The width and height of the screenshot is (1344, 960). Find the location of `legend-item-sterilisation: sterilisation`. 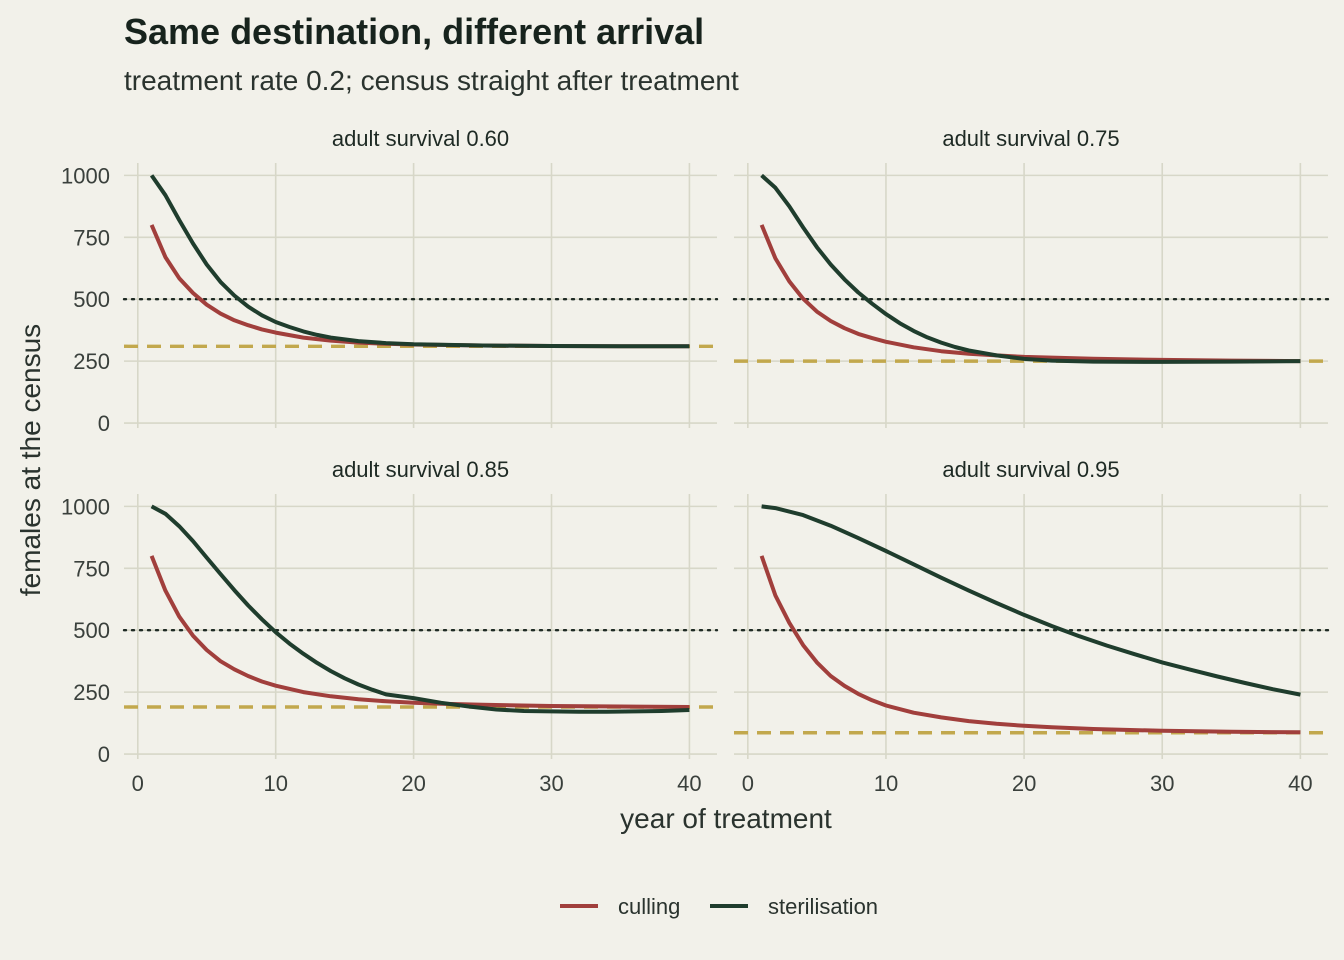

legend-item-sterilisation: sterilisation is located at coordinates (794, 906).